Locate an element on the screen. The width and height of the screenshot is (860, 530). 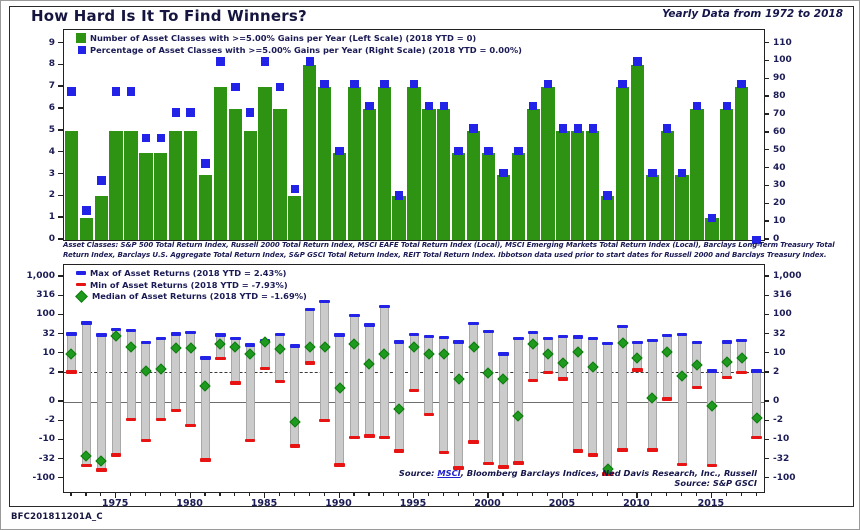
bottom-right-axis-label: 1,000 is located at coordinates (787, 276).